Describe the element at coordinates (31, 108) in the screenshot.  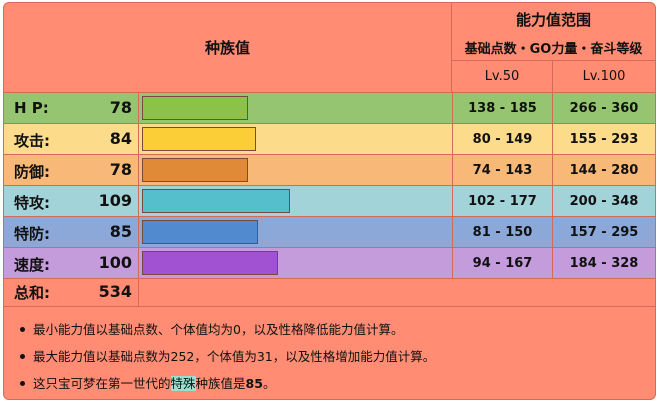
I see `stat-label: H P:` at that location.